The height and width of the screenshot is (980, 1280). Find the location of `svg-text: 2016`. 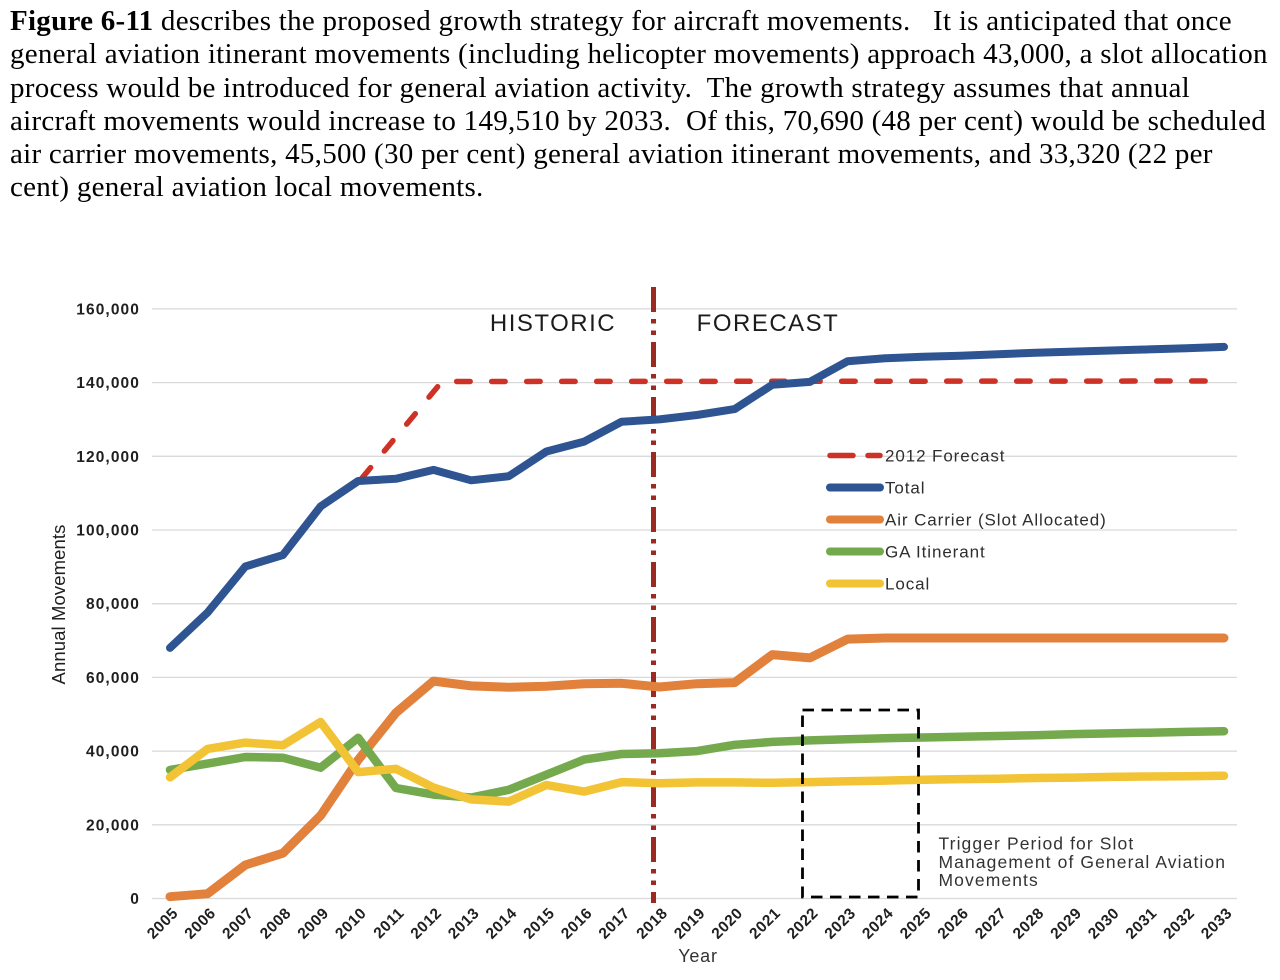

svg-text: 2016 is located at coordinates (577, 924).